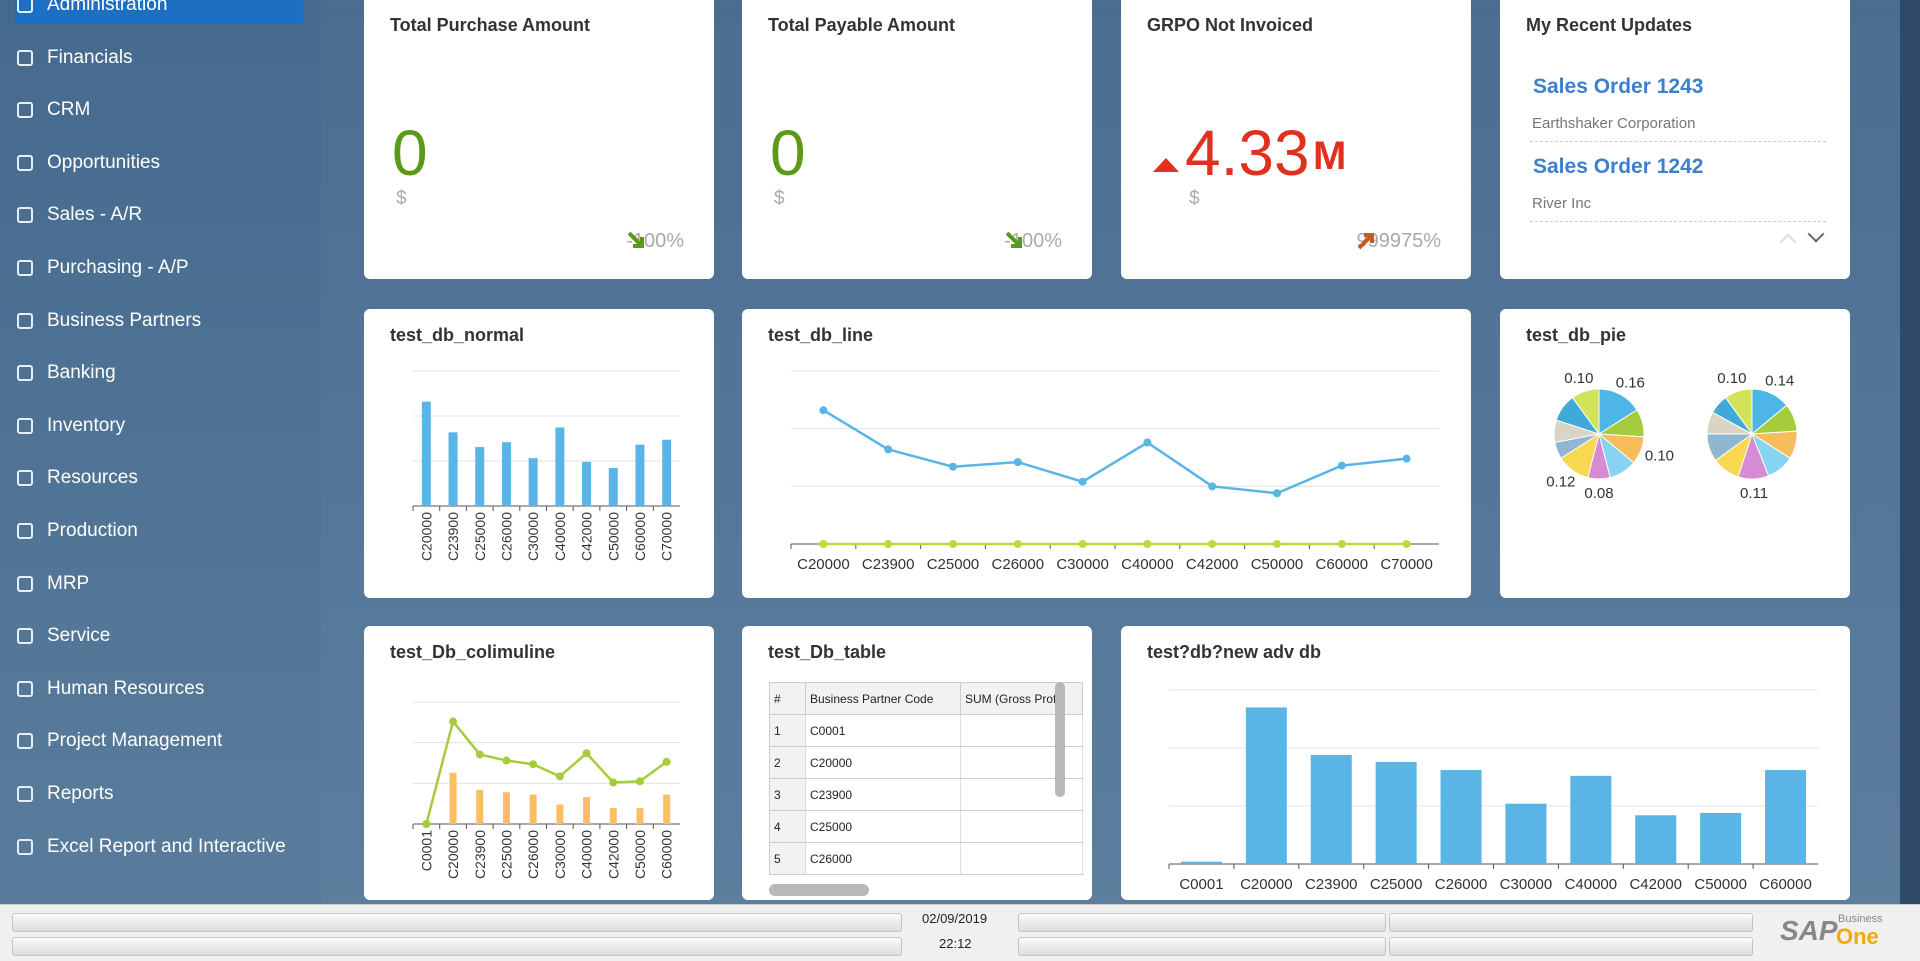 Image resolution: width=1920 pixels, height=961 pixels. I want to click on scroll-up, so click(1788, 242).